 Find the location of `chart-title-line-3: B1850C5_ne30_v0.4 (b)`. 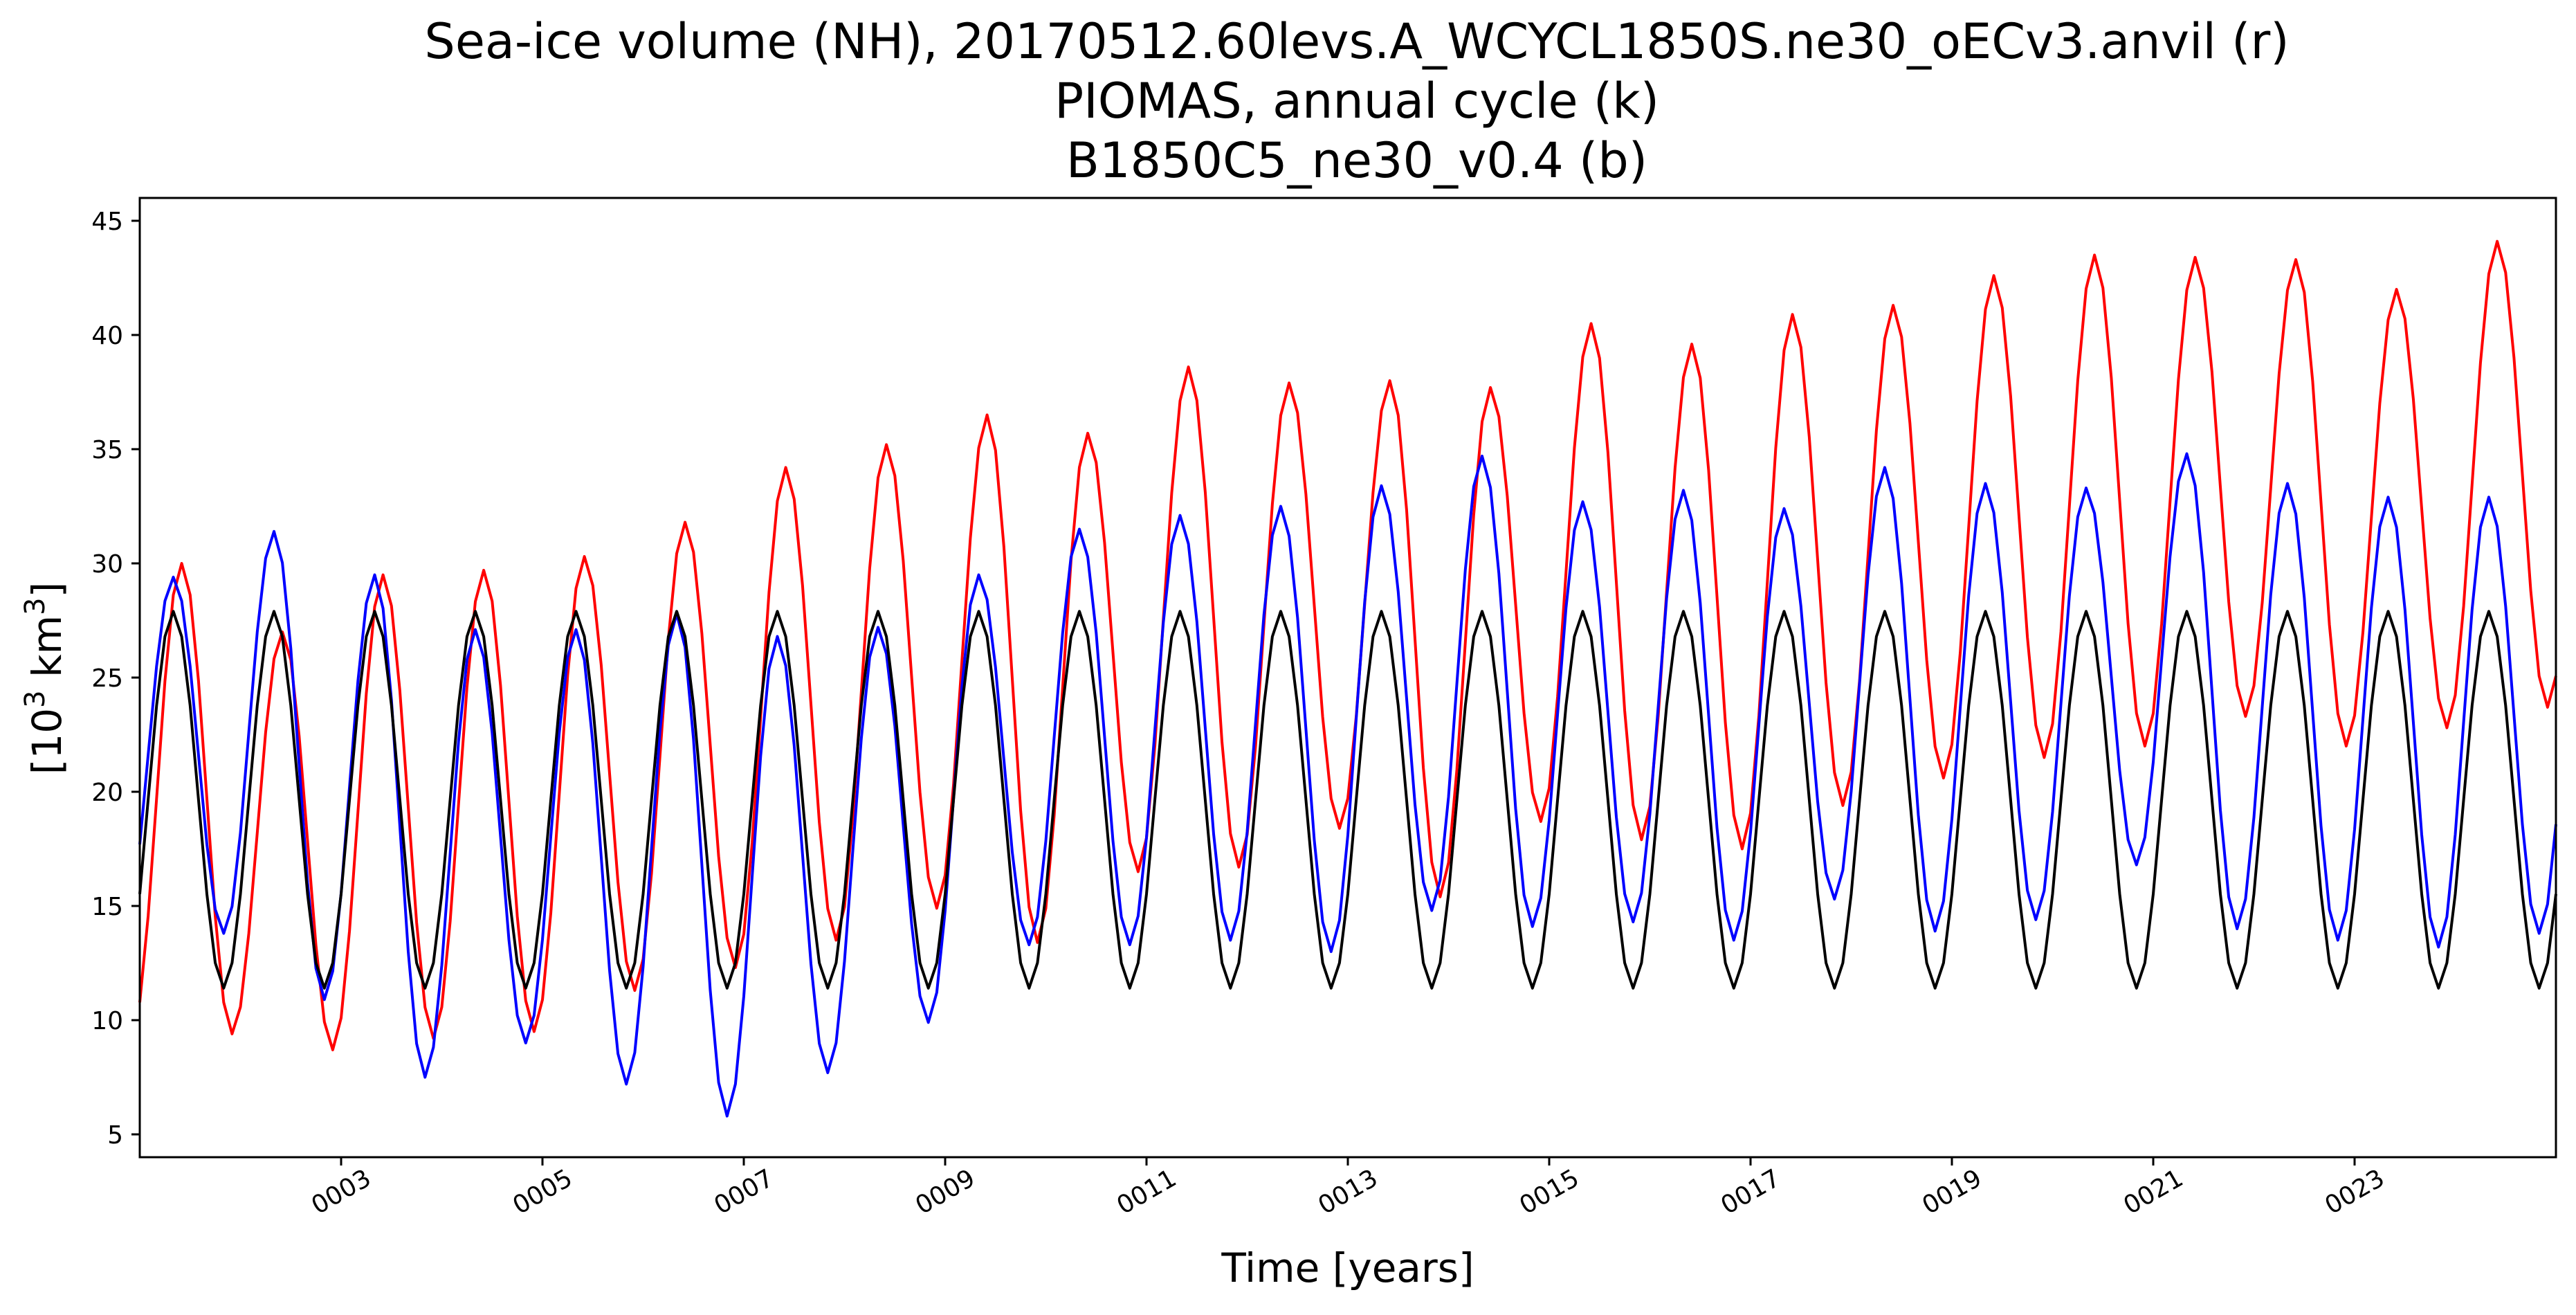

chart-title-line-3: B1850C5_ne30_v0.4 (b) is located at coordinates (1357, 160).